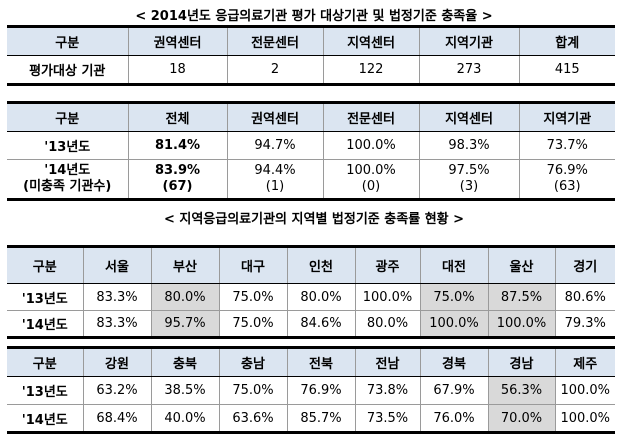 This screenshot has height=439, width=628. What do you see at coordinates (275, 145) in the screenshot?
I see `data-cell: 94.7%` at bounding box center [275, 145].